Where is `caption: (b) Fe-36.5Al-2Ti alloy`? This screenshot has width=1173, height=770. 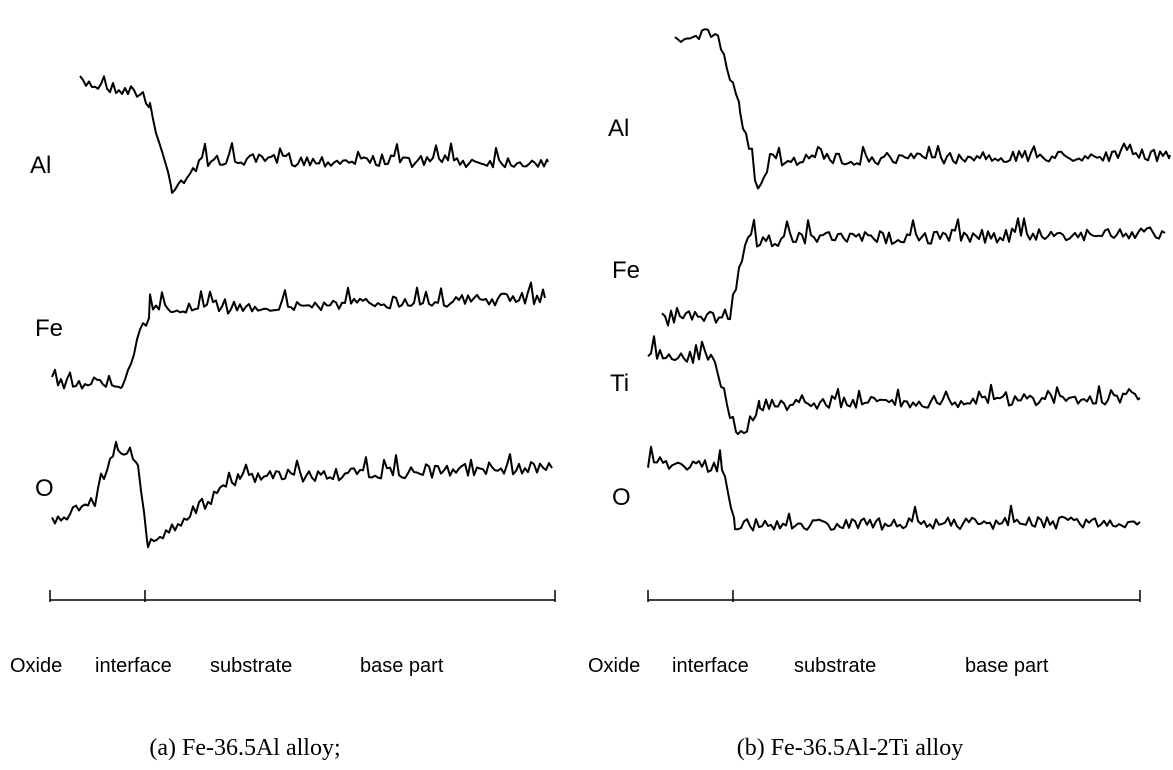
caption: (b) Fe-36.5Al-2Ti alloy is located at coordinates (850, 748).